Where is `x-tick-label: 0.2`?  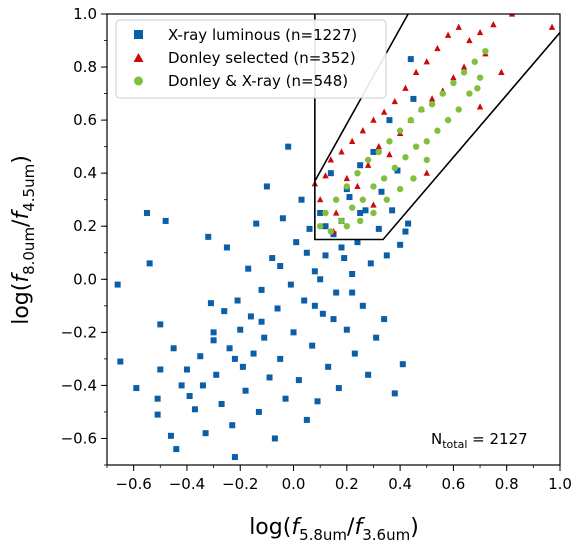
x-tick-label: 0.2 is located at coordinates (347, 484).